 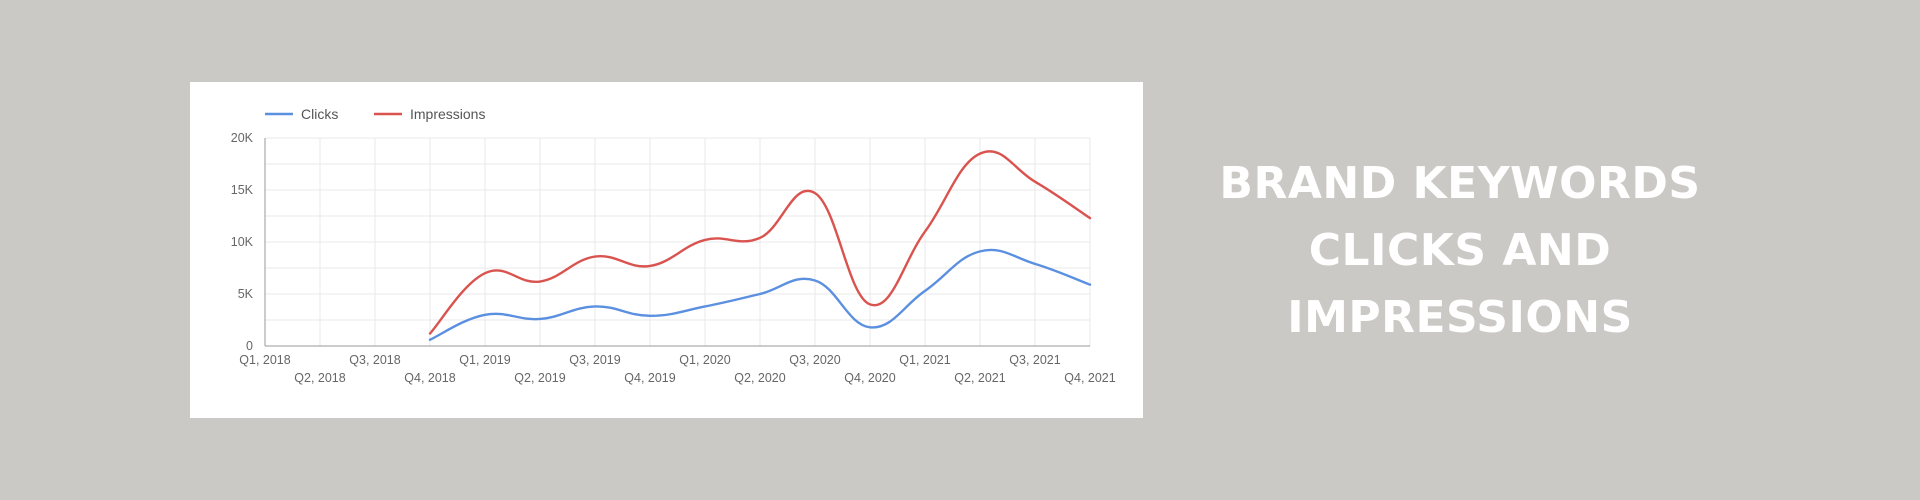 What do you see at coordinates (539, 378) in the screenshot?
I see `x-tick-label: Q2, 2019` at bounding box center [539, 378].